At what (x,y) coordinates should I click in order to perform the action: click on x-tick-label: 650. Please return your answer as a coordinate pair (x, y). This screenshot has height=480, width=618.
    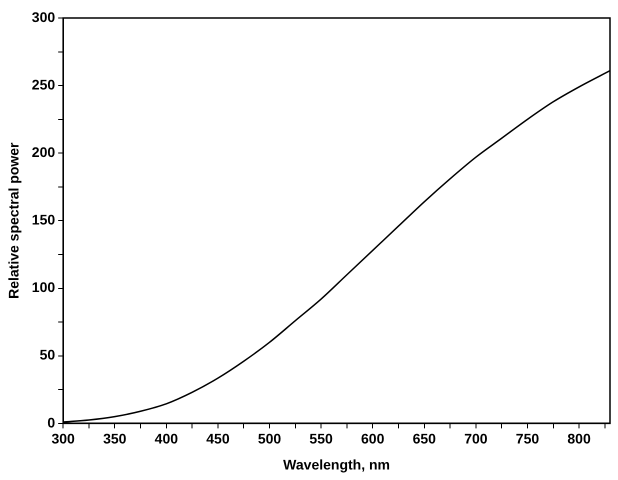
    Looking at the image, I should click on (424, 438).